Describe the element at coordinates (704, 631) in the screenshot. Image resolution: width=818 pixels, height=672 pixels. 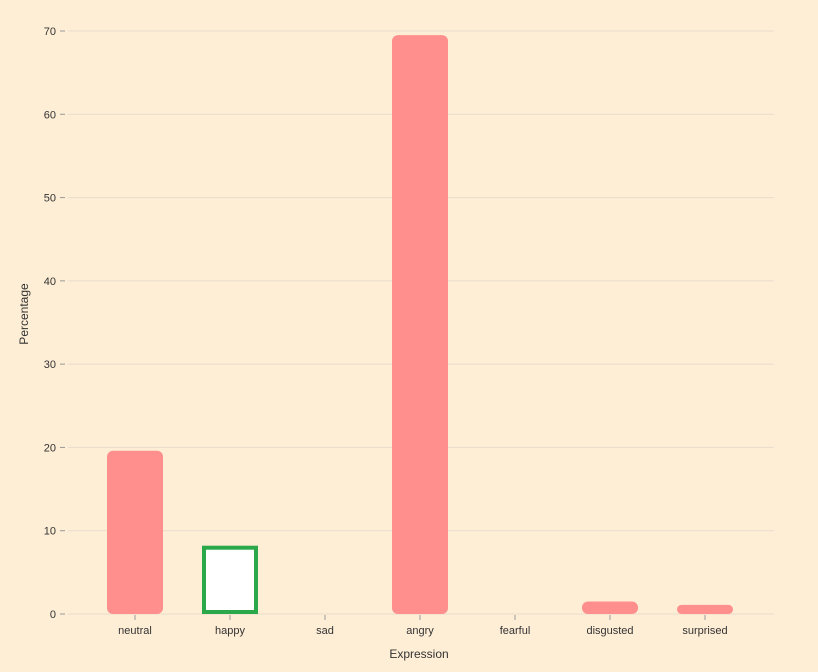
I see `x-tick-label-surprised: surprised` at that location.